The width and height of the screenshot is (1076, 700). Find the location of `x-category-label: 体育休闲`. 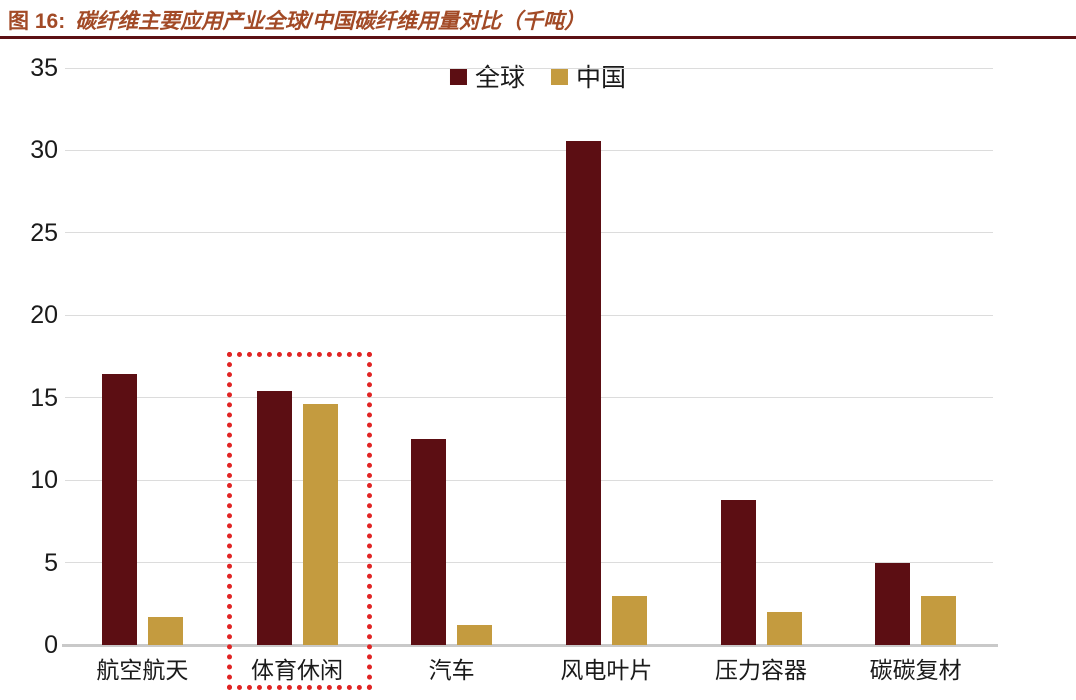

x-category-label: 体育休闲 is located at coordinates (296, 670).